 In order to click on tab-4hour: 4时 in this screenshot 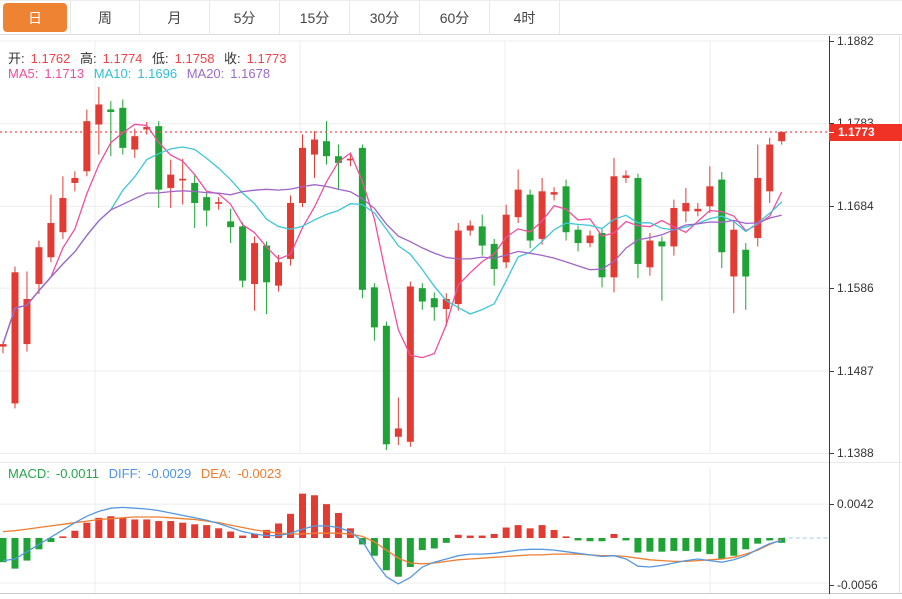, I will do `click(525, 17)`.